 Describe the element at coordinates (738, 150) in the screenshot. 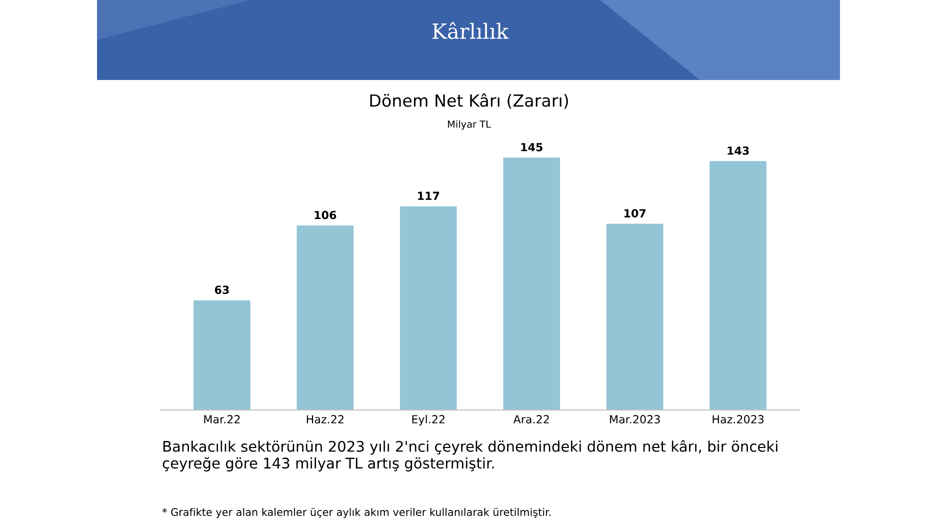

I see `data-label: 143` at that location.